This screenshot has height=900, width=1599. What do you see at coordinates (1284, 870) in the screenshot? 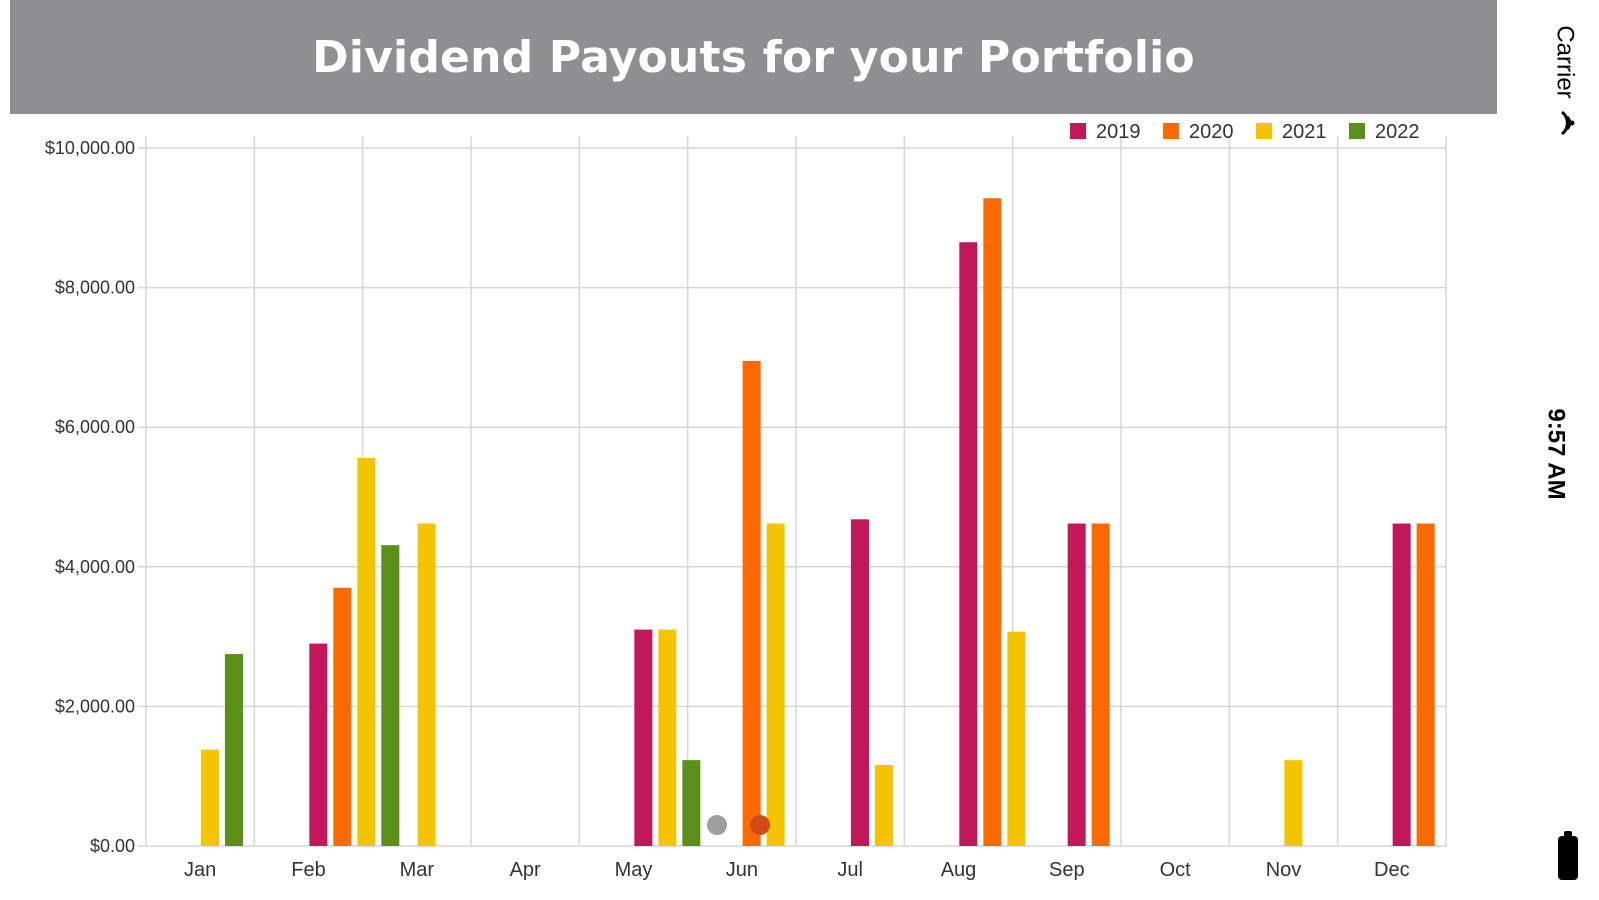
I see `x-tick-label: Nov` at bounding box center [1284, 870].